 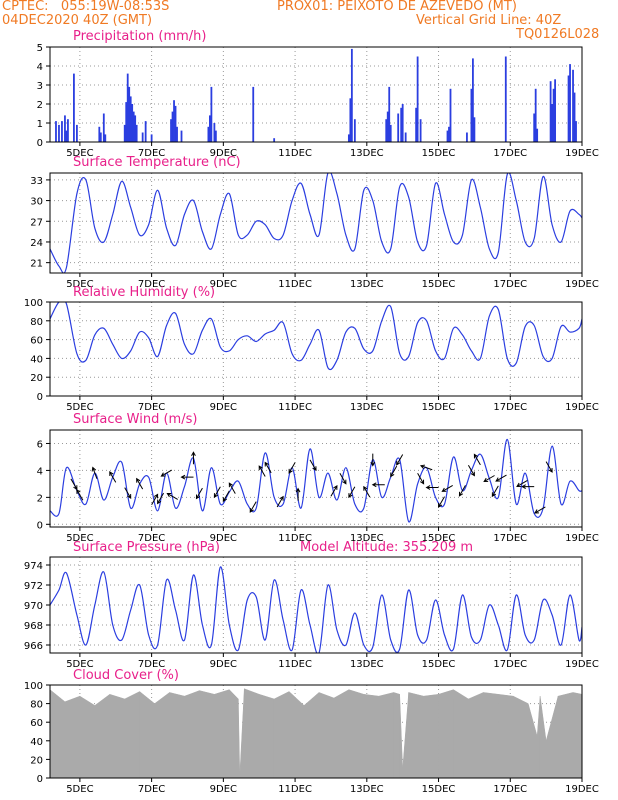 I want to click on header-line1-right: PROX01: PEIXOTO DE AZEVEDO (MT), so click(x=397, y=7).